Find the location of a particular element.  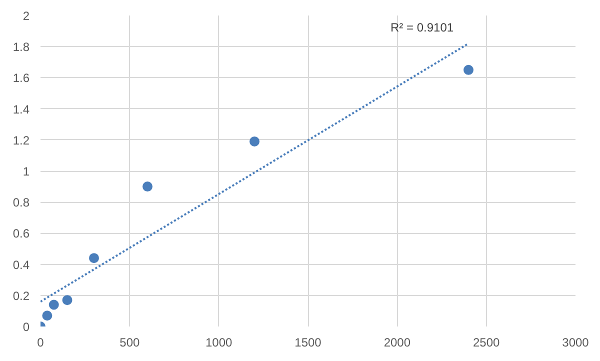

y-tick-label: 1.2 is located at coordinates (21, 140).